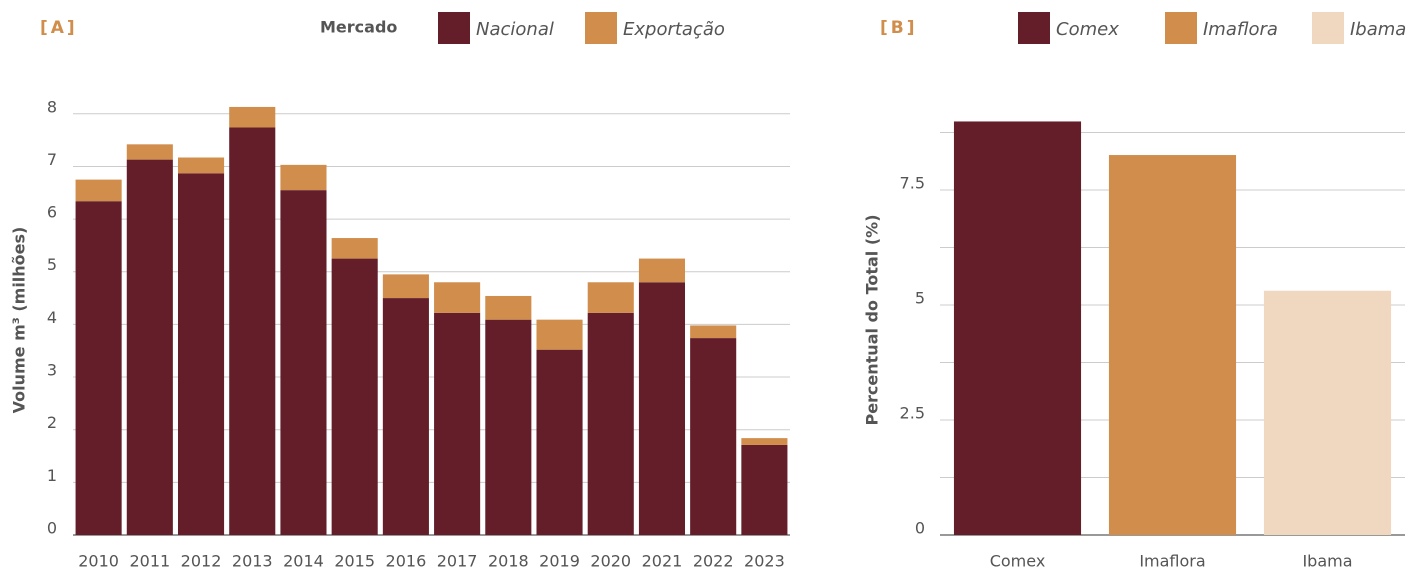 The image size is (1407, 571). I want to click on x-tick-label: 2013, so click(252, 561).